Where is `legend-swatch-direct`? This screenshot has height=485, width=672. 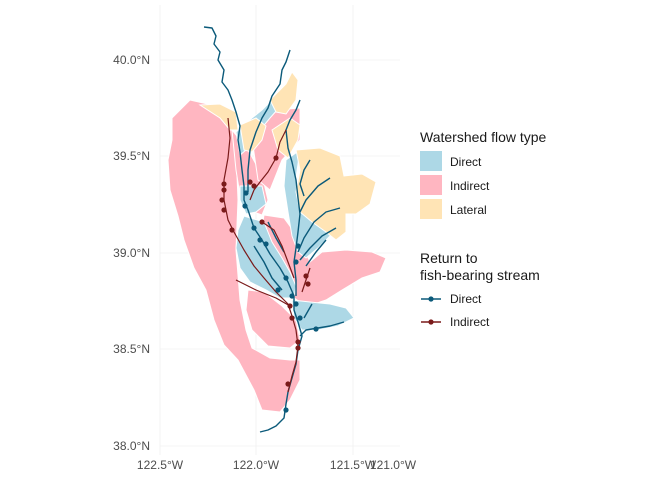 legend-swatch-direct is located at coordinates (431, 161).